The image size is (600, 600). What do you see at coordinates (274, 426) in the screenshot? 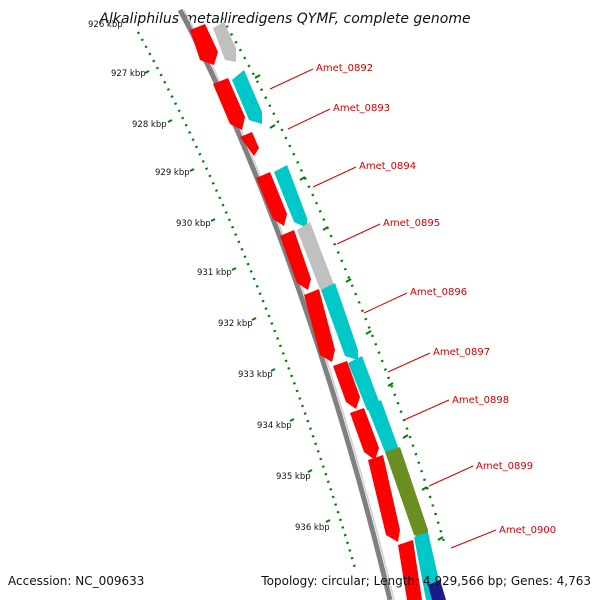
I see `kbp-label: 934 kbp` at bounding box center [274, 426].